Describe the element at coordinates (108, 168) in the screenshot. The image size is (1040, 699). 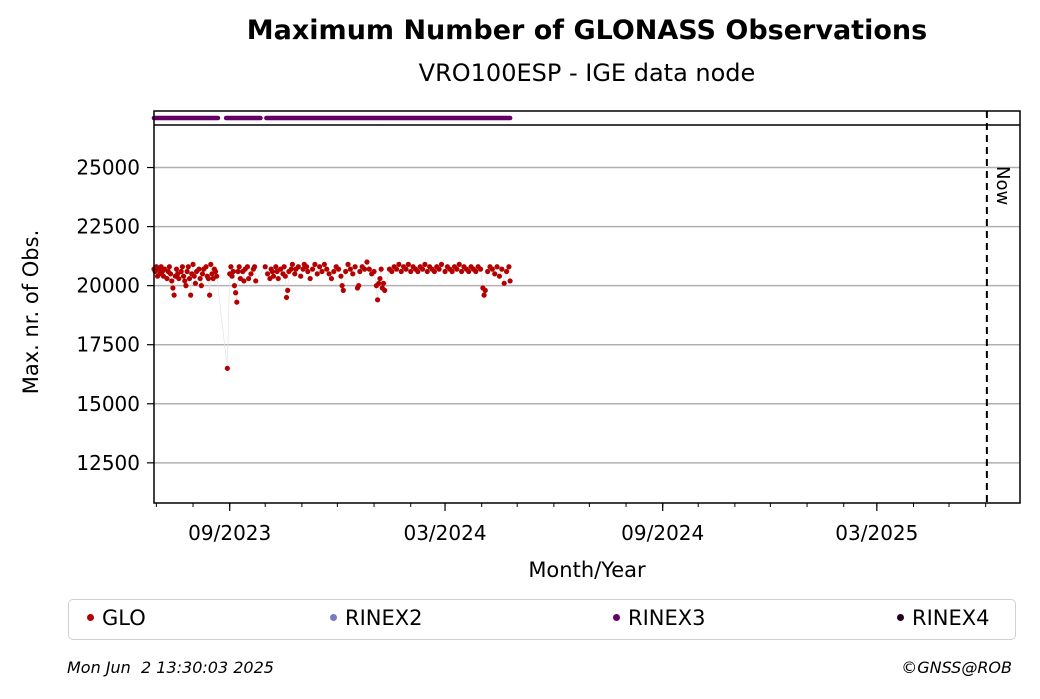
I see `y-tick-label: 25000` at that location.